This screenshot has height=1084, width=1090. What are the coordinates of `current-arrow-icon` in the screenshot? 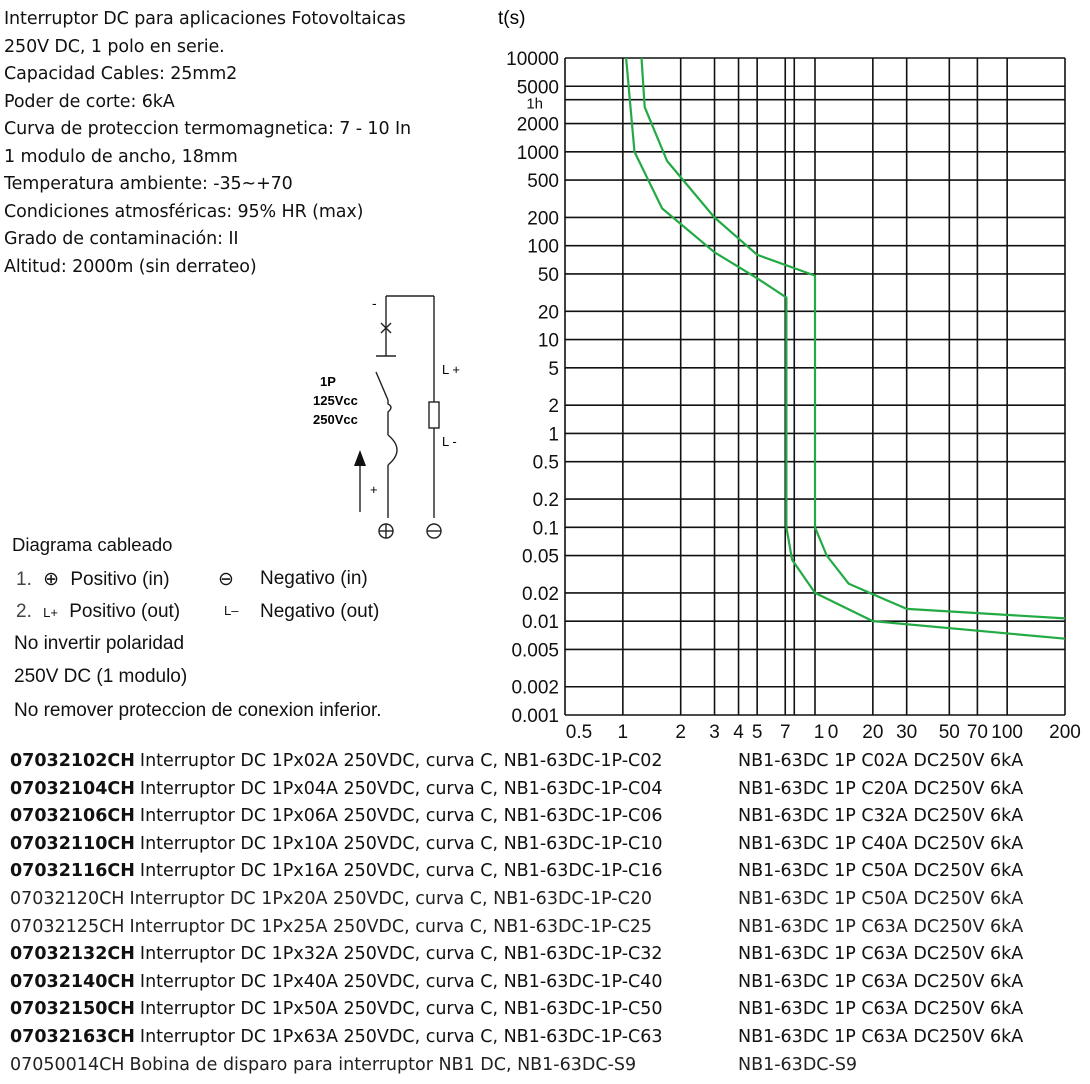 It's located at (360, 458).